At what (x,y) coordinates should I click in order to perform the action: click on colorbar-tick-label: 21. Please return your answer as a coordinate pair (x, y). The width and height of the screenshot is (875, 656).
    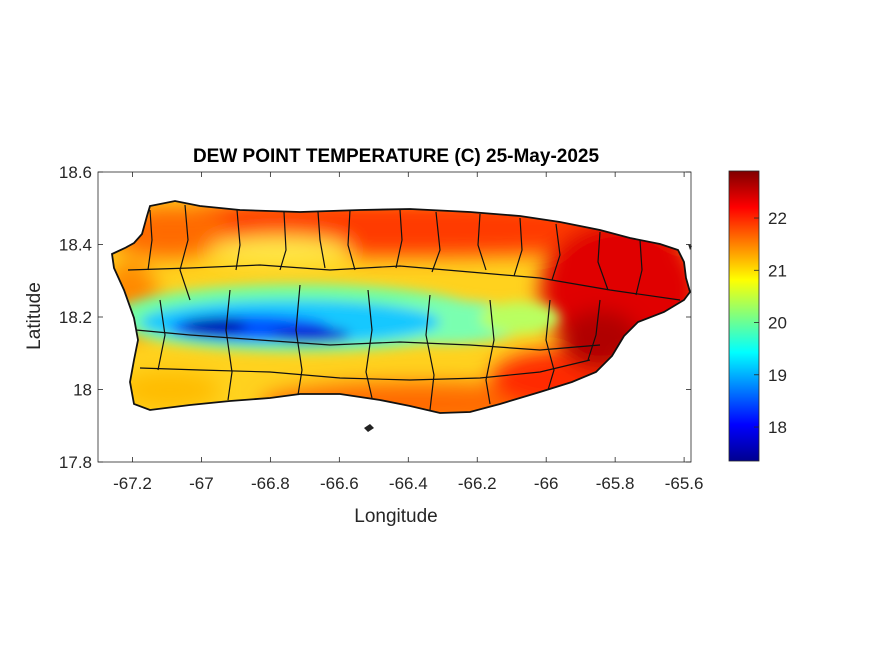
    Looking at the image, I should click on (777, 270).